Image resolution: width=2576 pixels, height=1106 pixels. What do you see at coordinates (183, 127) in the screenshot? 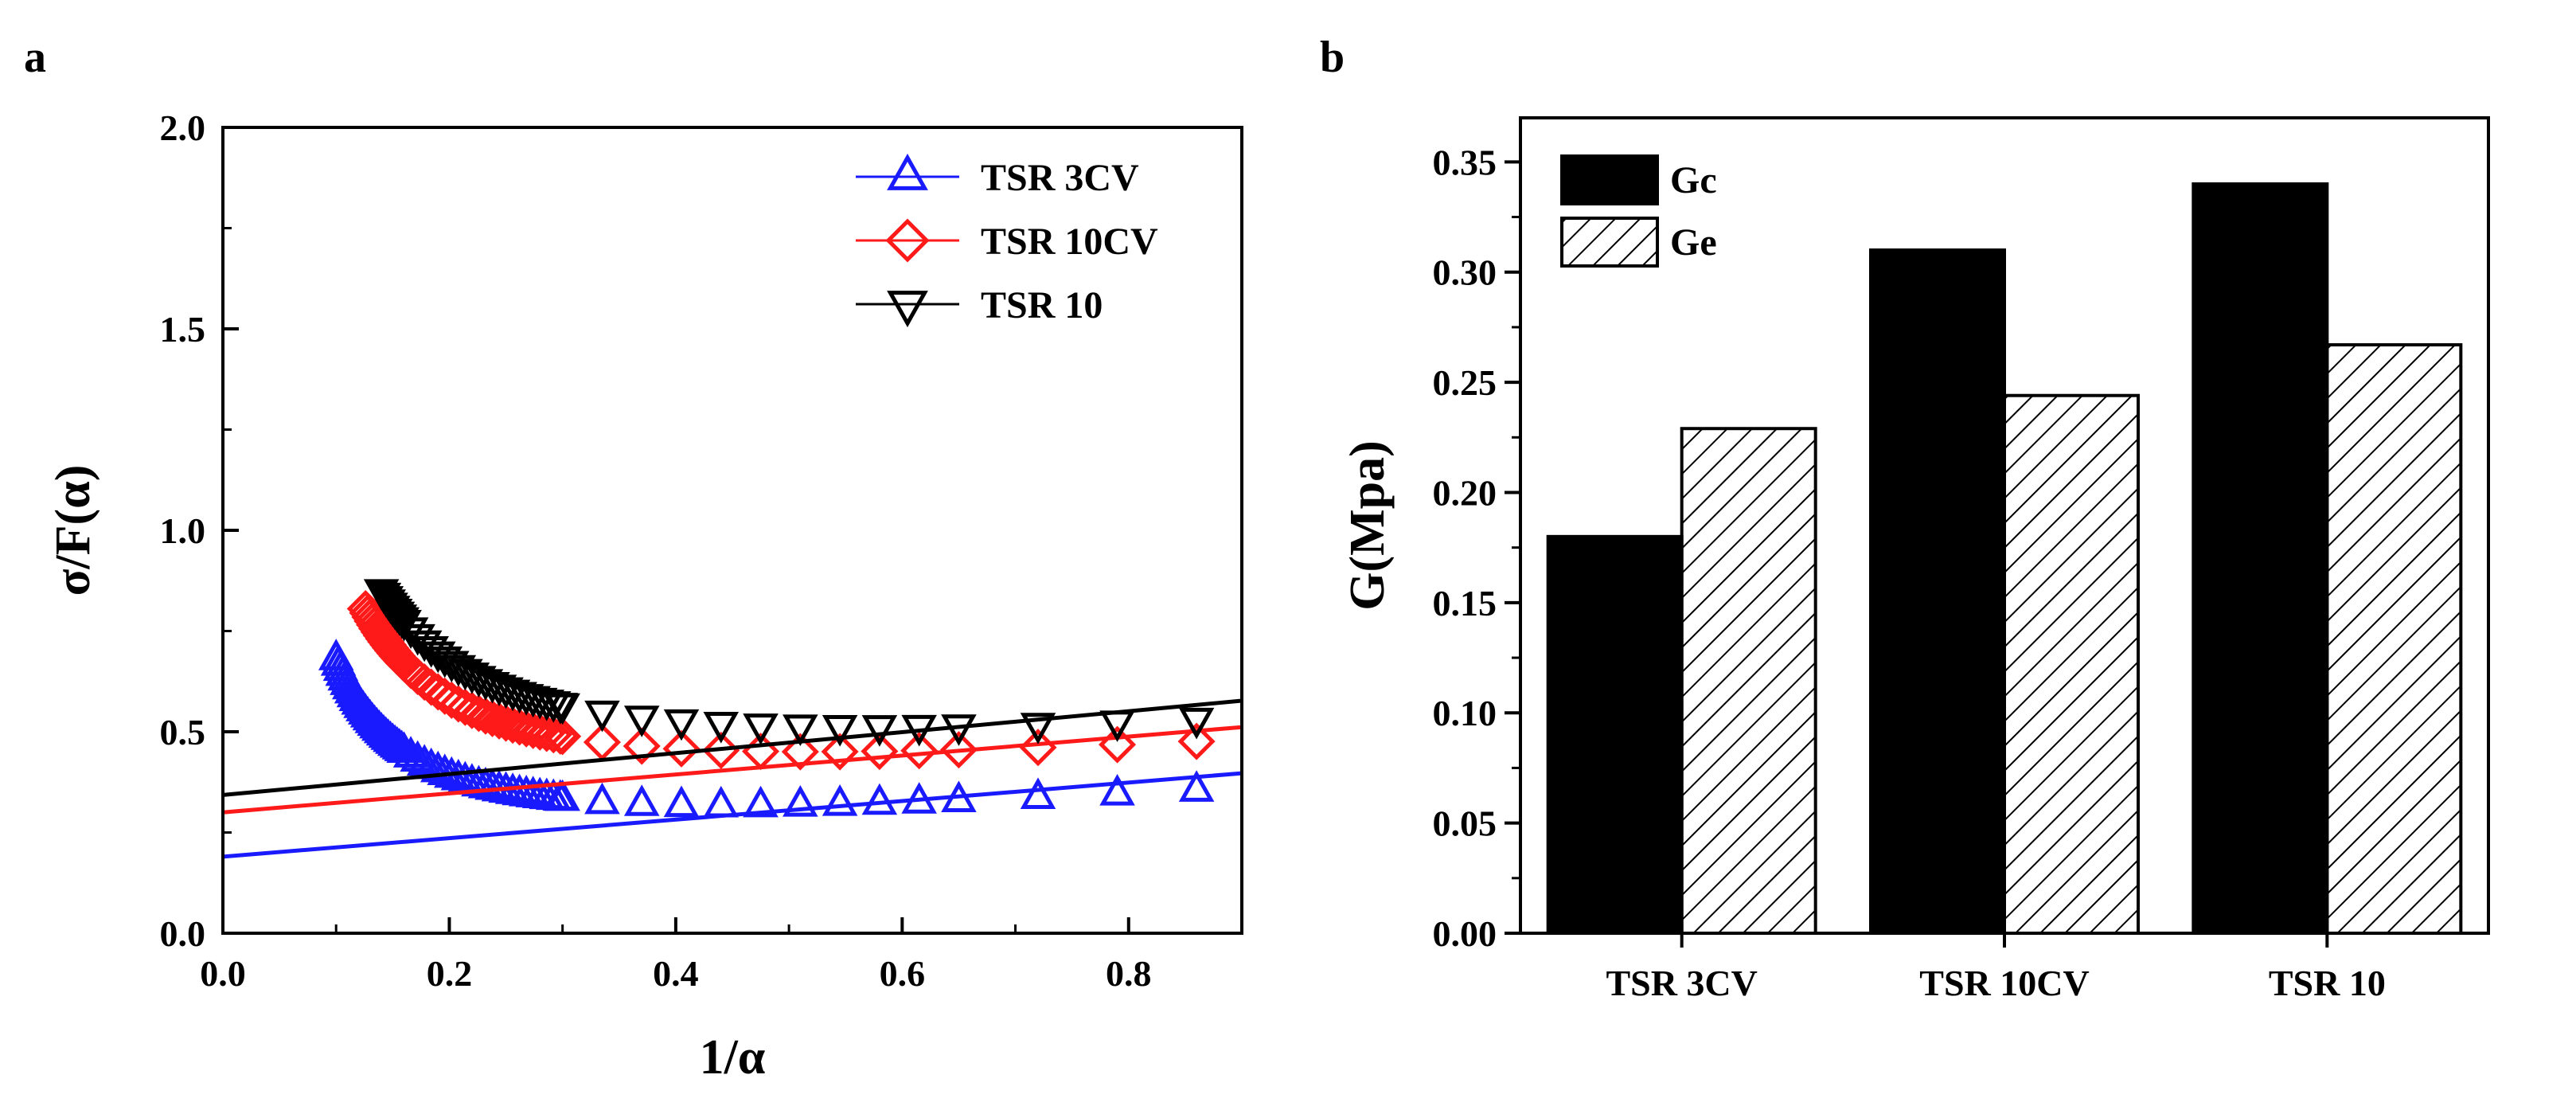
I see `panel-a-ytick-label: 2.0` at bounding box center [183, 127].